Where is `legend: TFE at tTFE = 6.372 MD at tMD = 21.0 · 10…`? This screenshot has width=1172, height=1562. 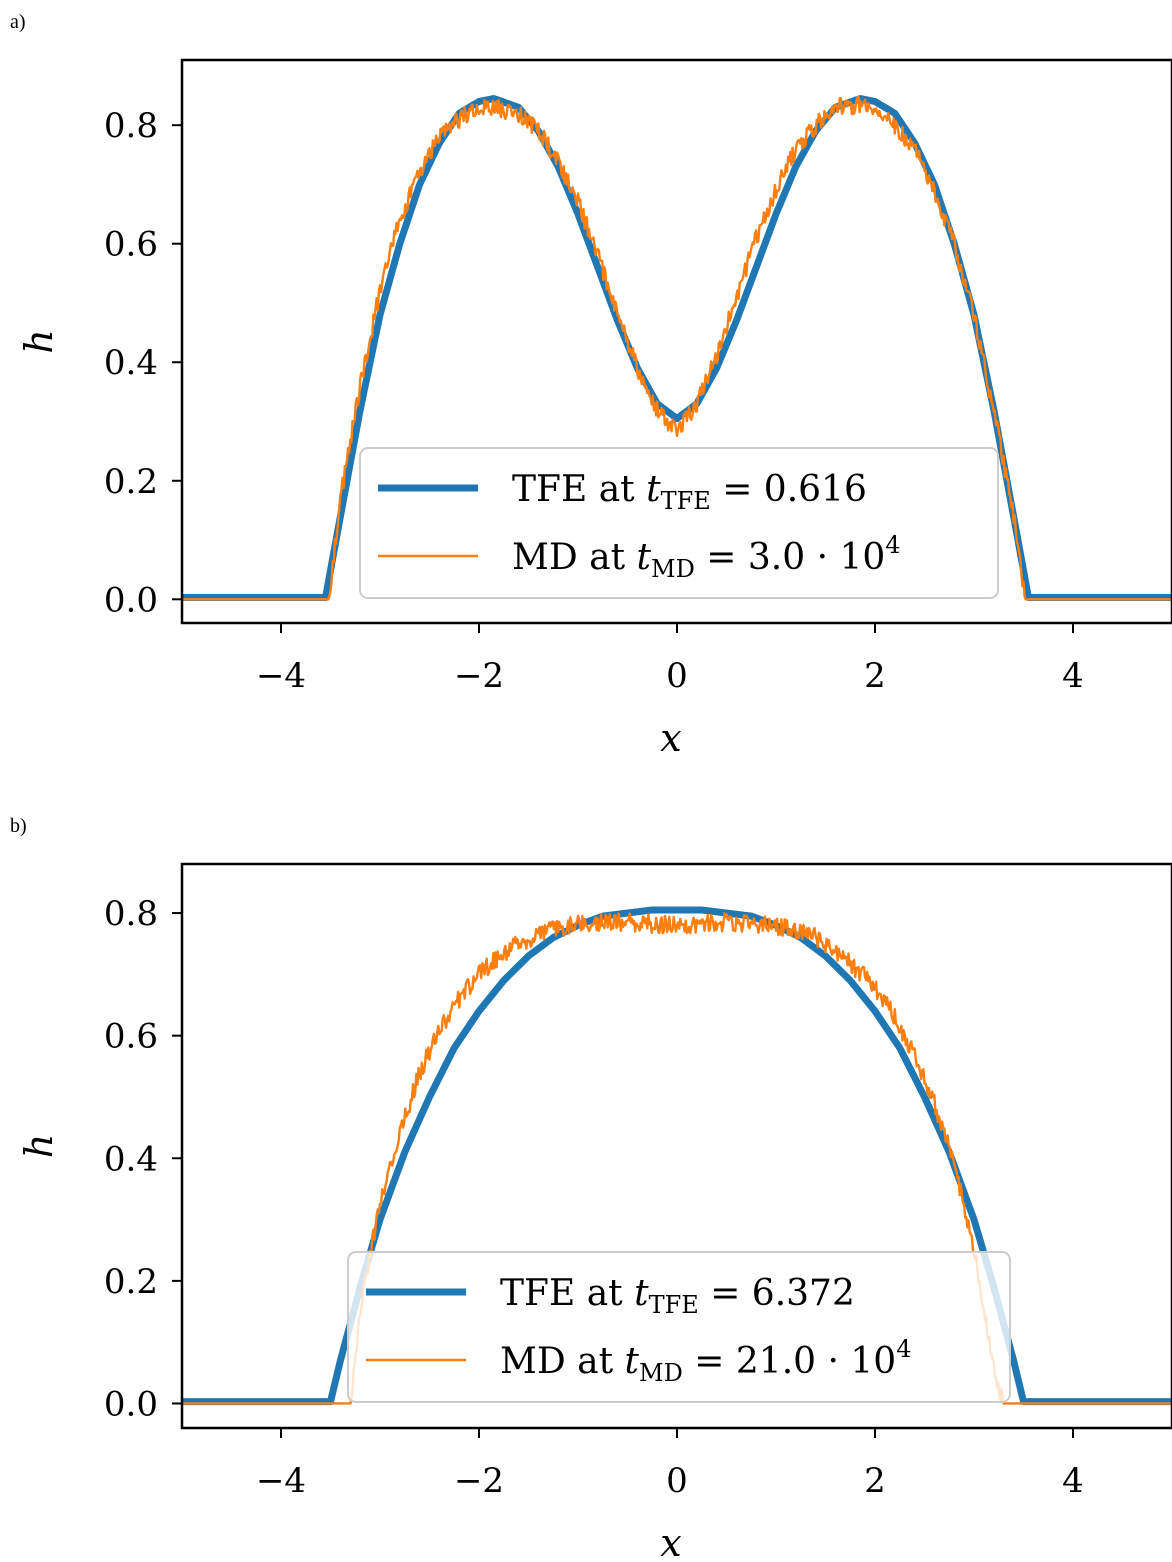
legend: TFE at tTFE = 6.372 MD at tMD = 21.0 · 10… is located at coordinates (679, 1327).